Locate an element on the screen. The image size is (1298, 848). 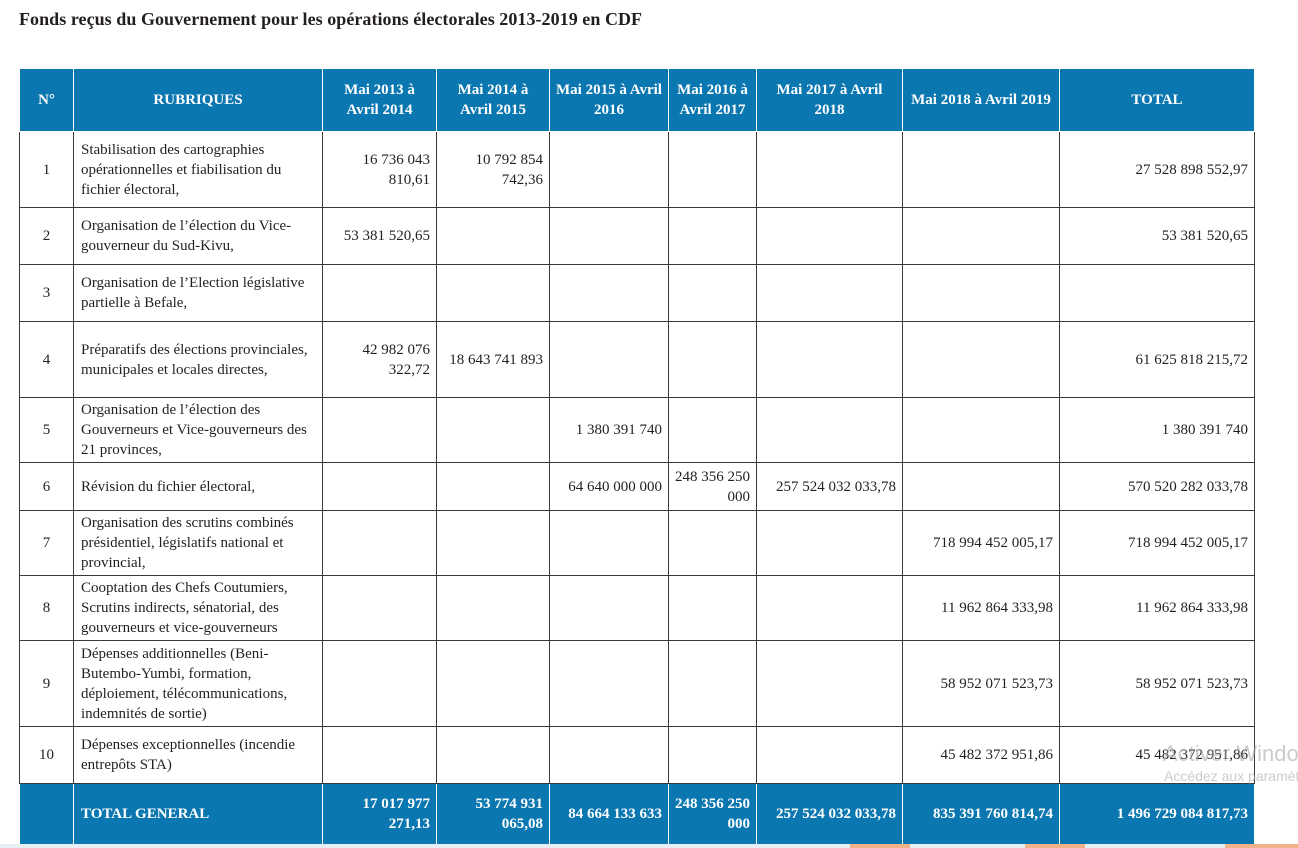
total-2014: 53 774 931 065,08 is located at coordinates (493, 814).